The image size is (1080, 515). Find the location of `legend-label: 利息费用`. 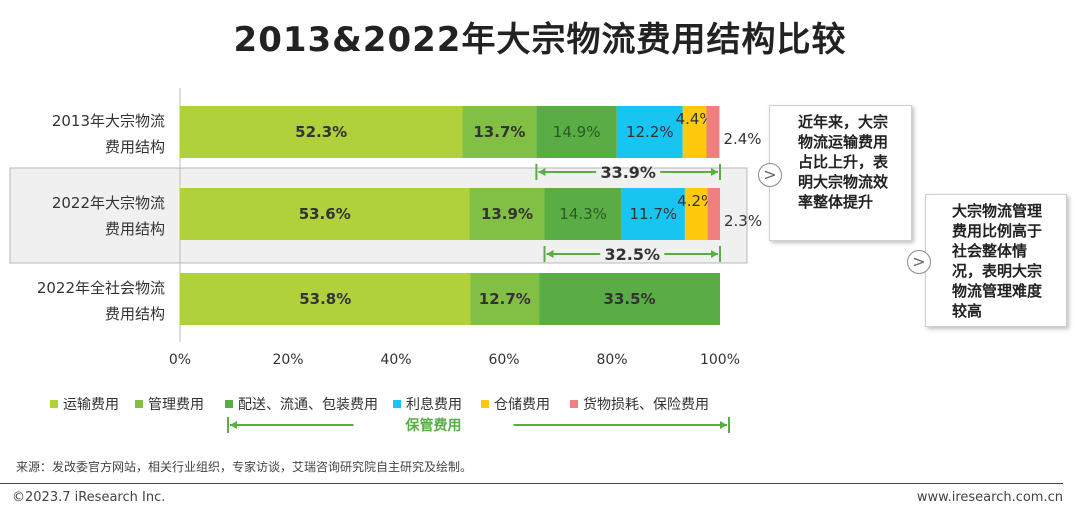

legend-label: 利息费用 is located at coordinates (434, 405).